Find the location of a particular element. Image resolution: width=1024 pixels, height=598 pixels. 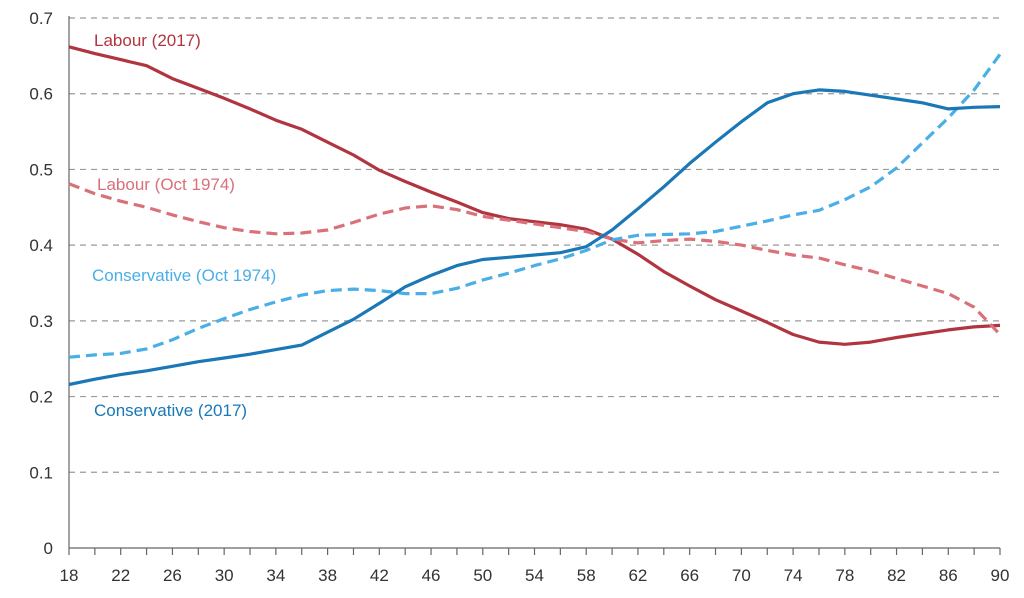

y-tick-label: 0.4 is located at coordinates (41, 245).